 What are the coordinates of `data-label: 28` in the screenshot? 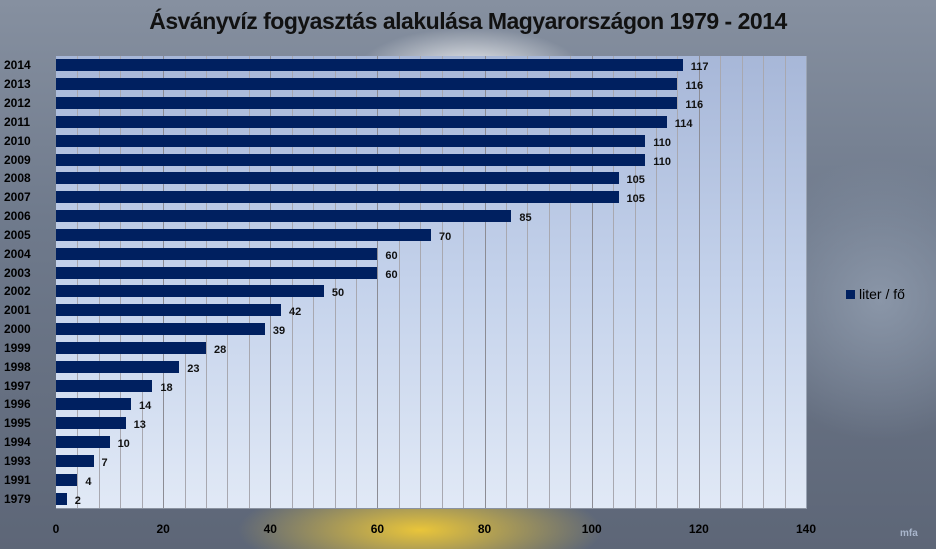 It's located at (220, 349).